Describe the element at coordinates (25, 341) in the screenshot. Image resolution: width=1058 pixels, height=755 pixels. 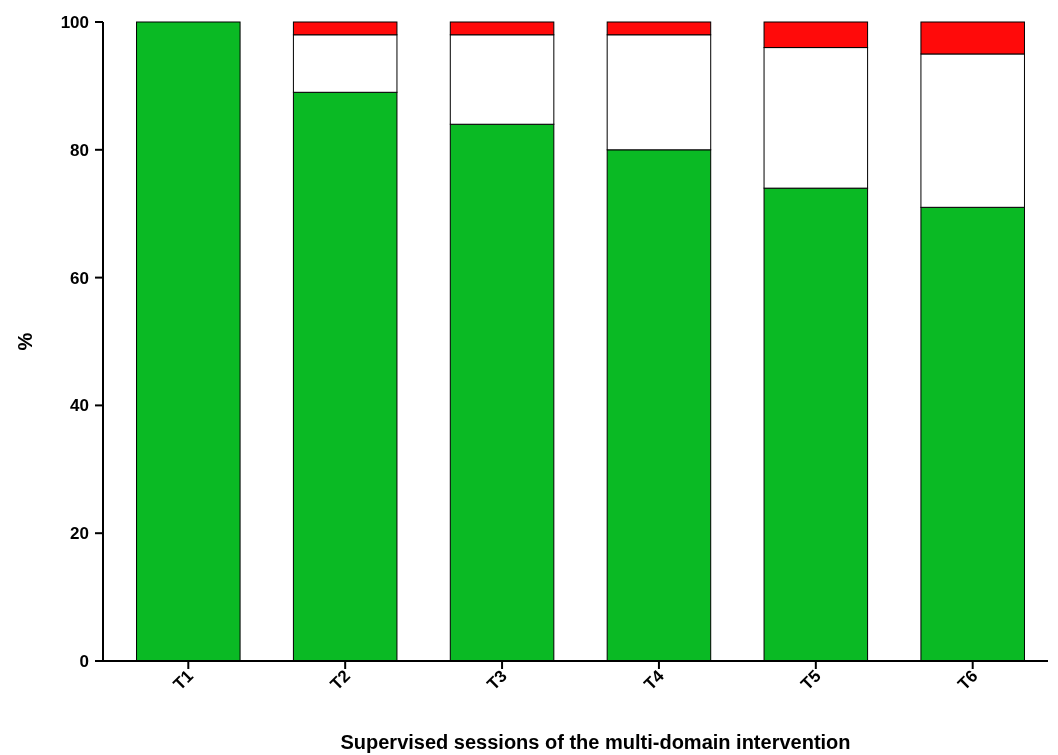
I see `y-axis-title: %` at that location.